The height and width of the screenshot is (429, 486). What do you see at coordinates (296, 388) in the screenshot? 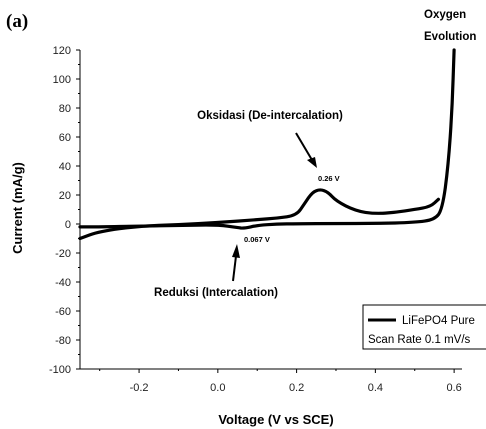
I see `x-tick-label: 0.2` at bounding box center [296, 388].